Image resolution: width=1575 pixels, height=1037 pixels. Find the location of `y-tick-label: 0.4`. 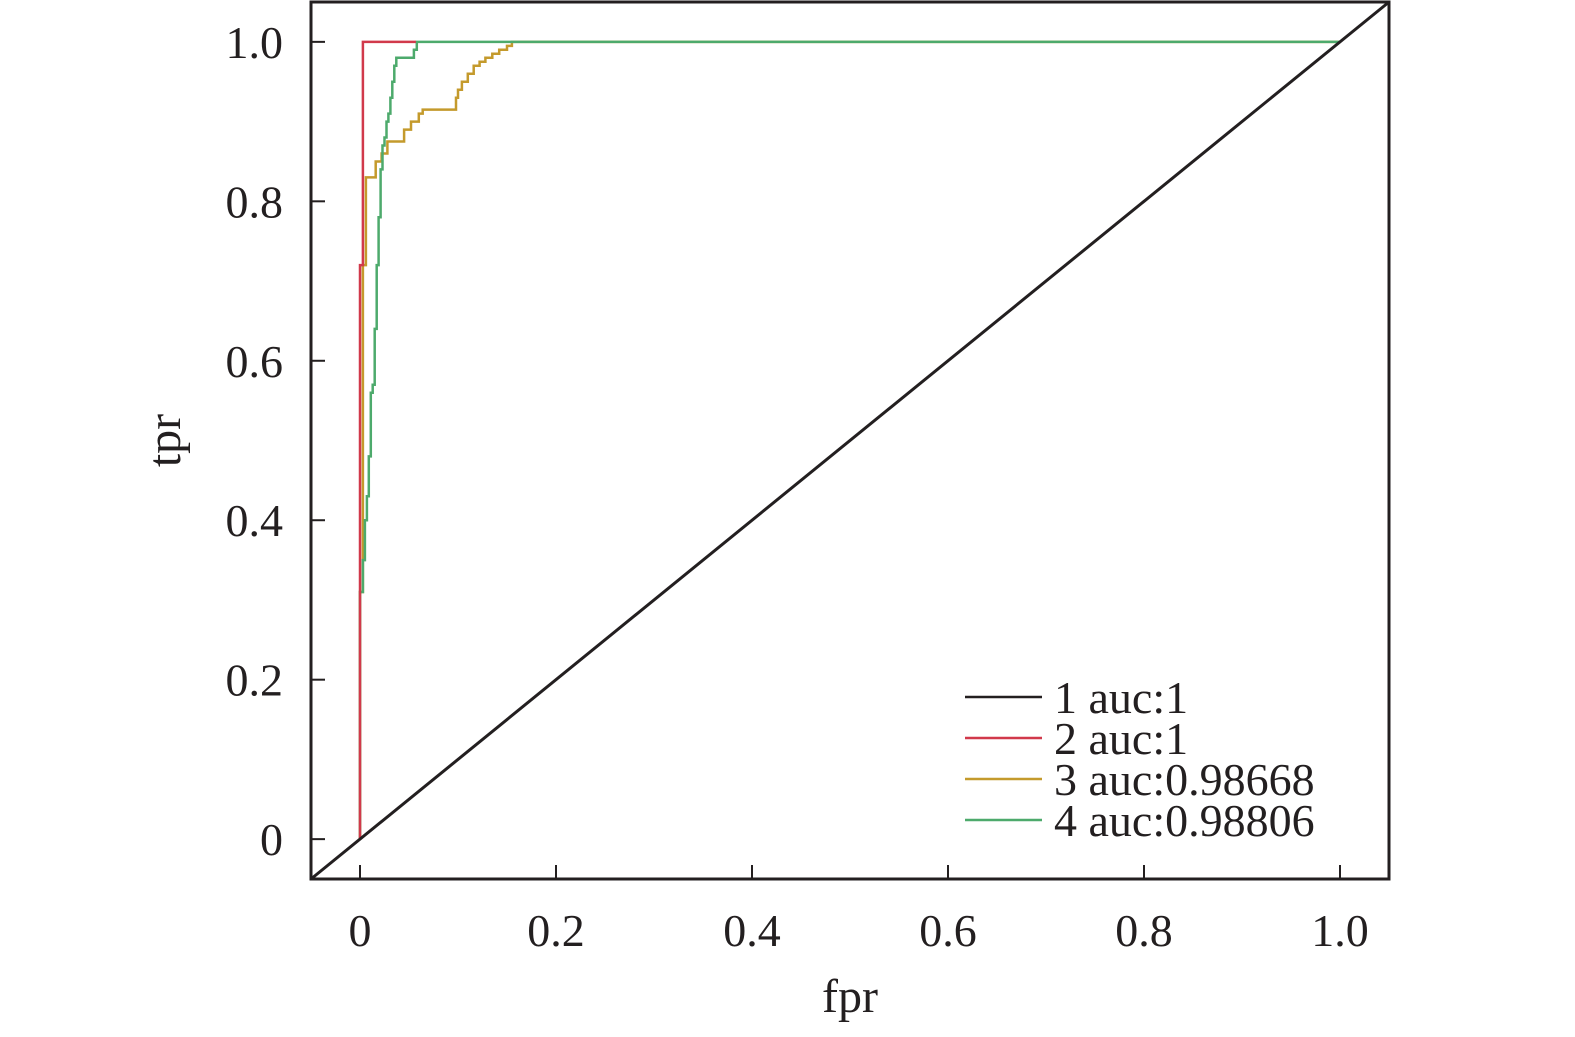

y-tick-label: 0.4 is located at coordinates (255, 520).